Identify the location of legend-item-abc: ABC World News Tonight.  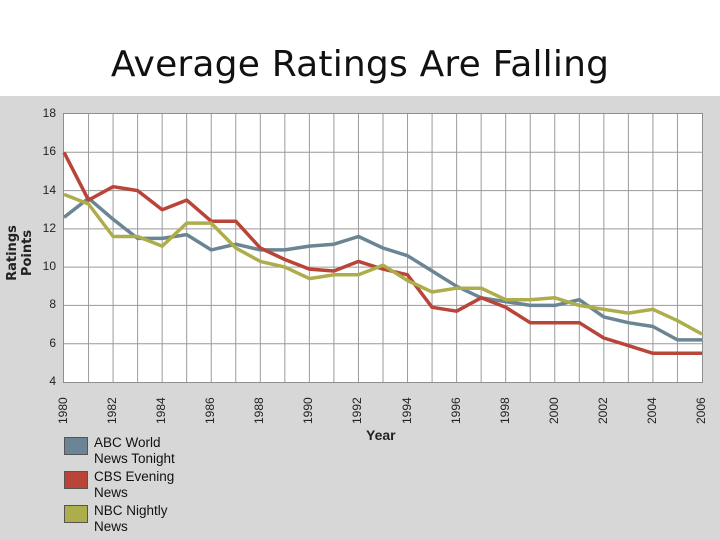
(139, 452).